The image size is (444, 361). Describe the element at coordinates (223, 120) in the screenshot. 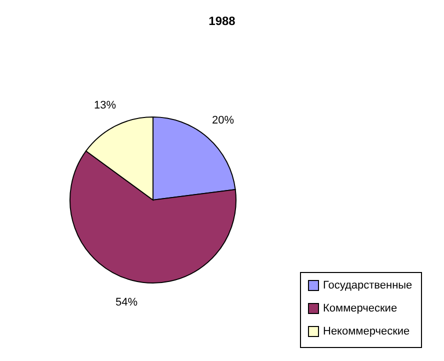

I see `data-label: 20%` at that location.